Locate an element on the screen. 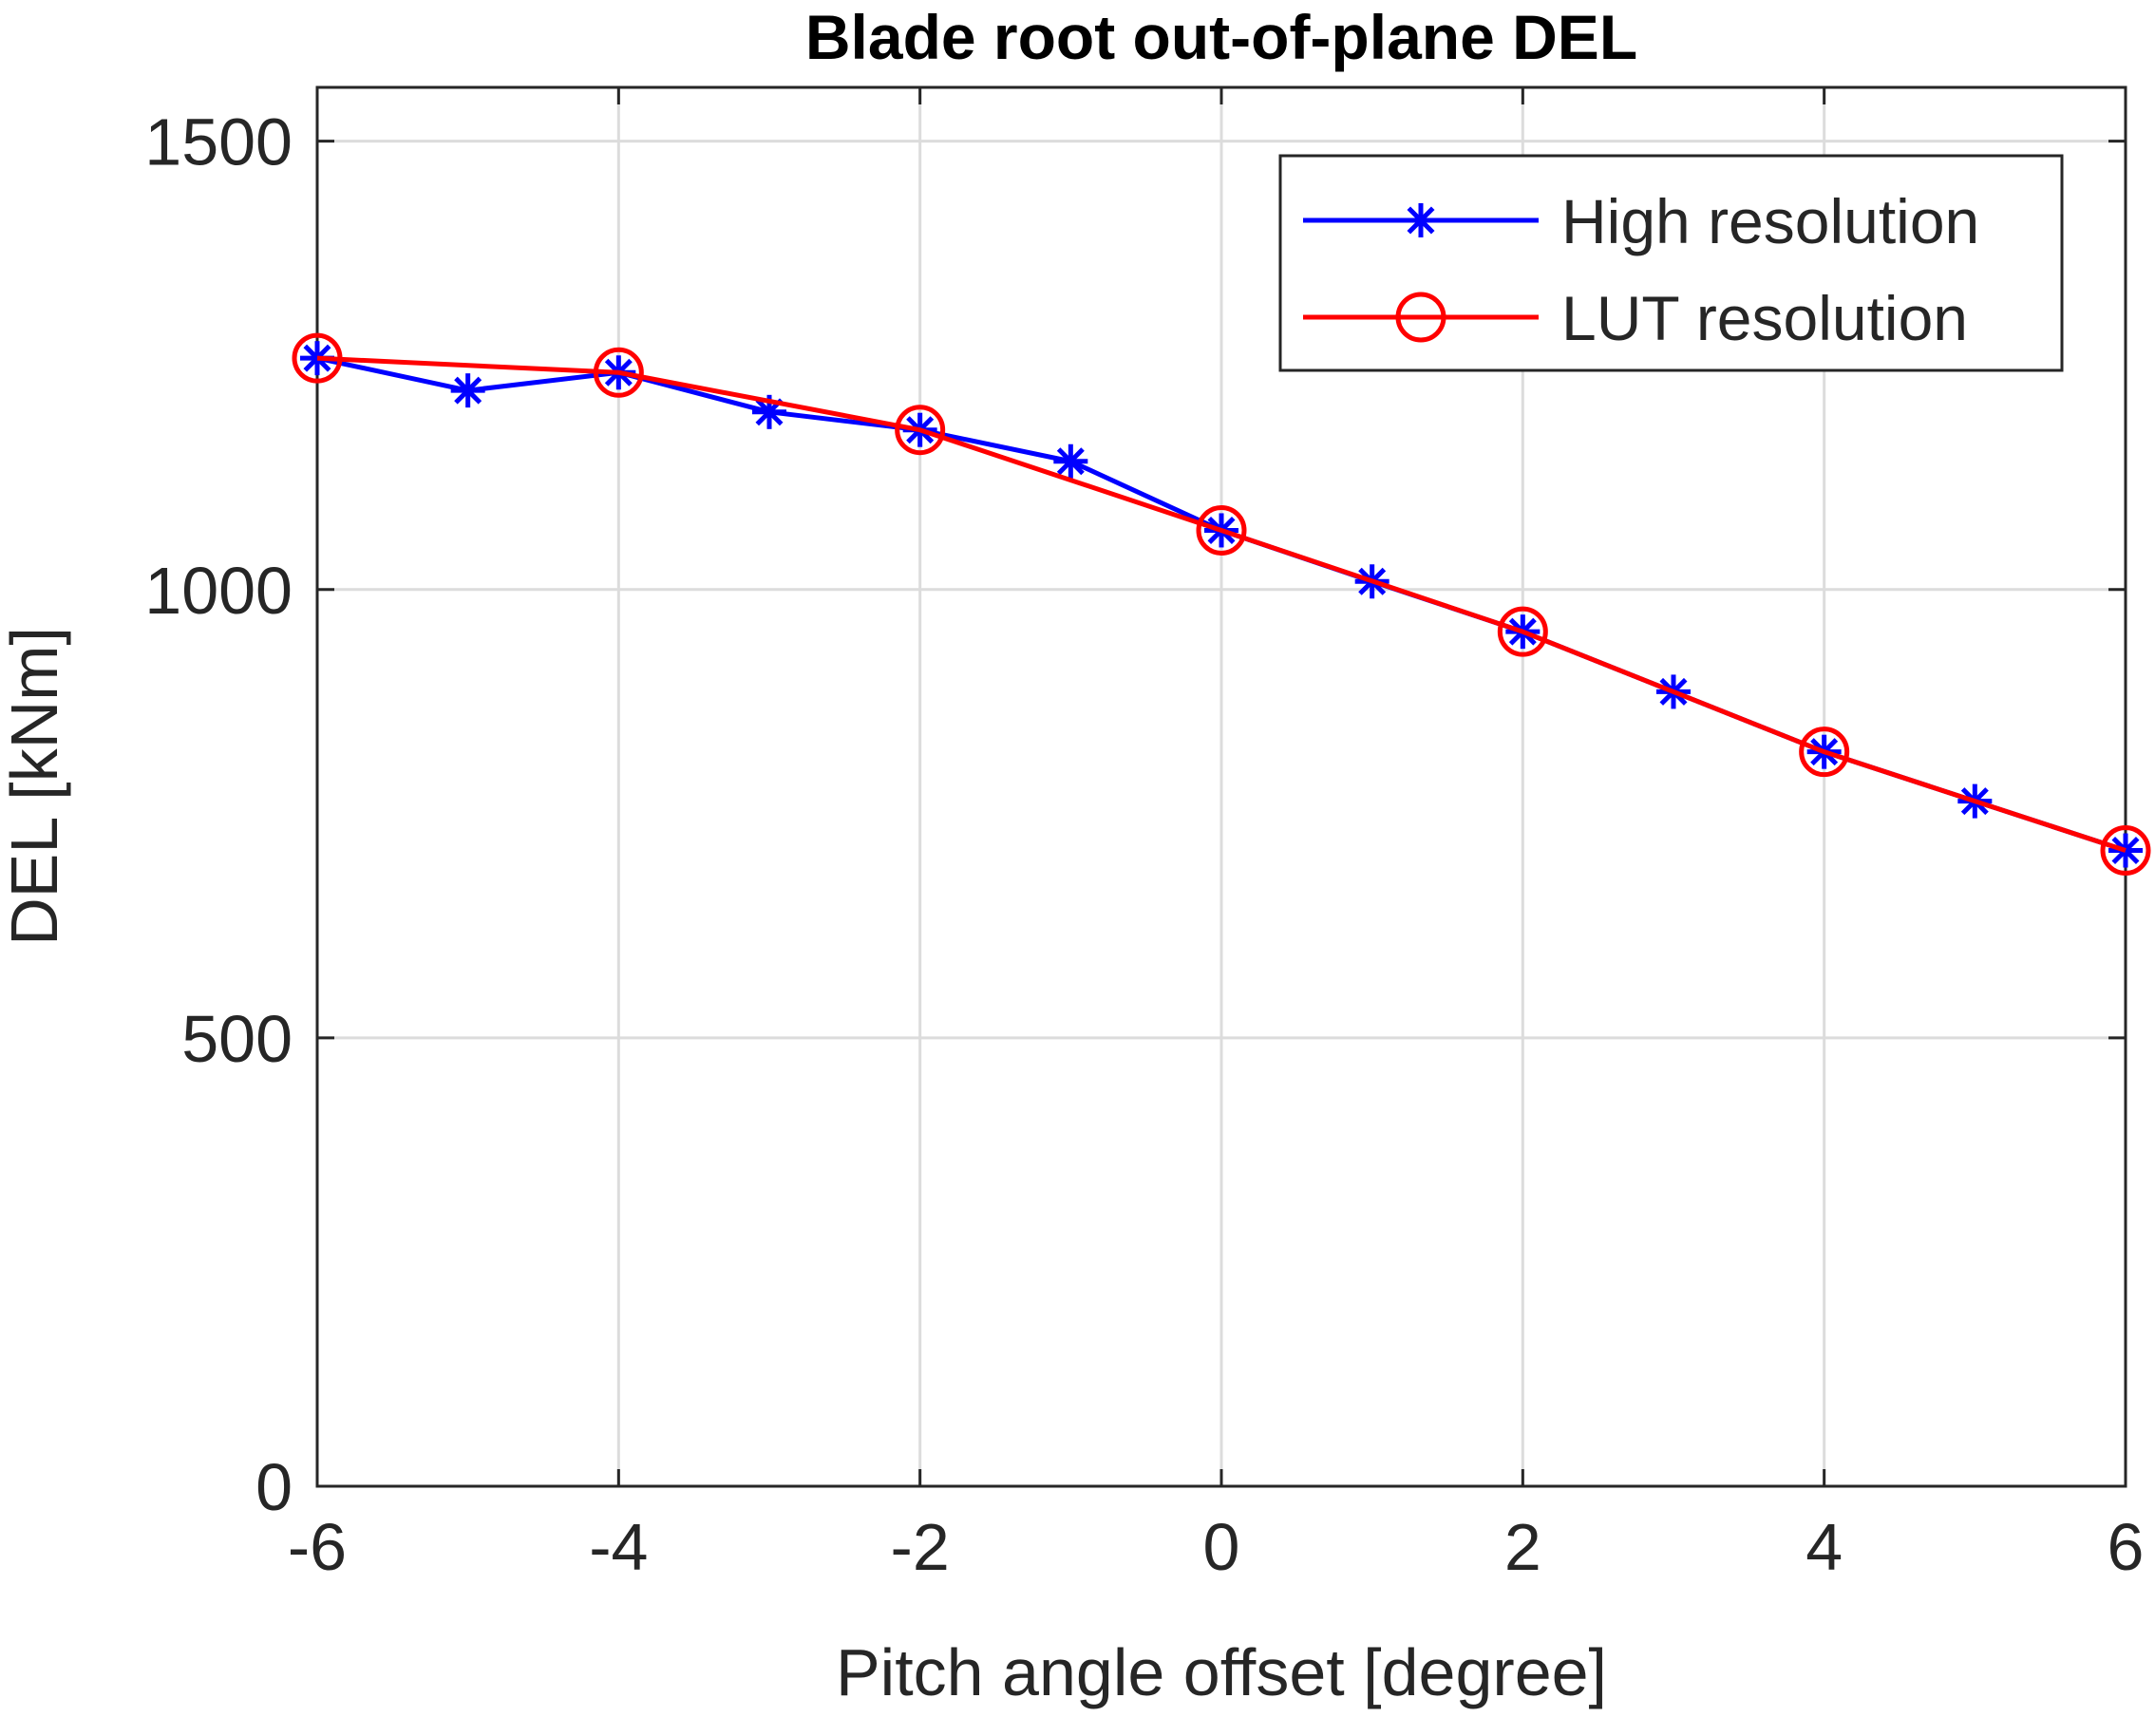  y-tick-label: 0 is located at coordinates (274, 1487).